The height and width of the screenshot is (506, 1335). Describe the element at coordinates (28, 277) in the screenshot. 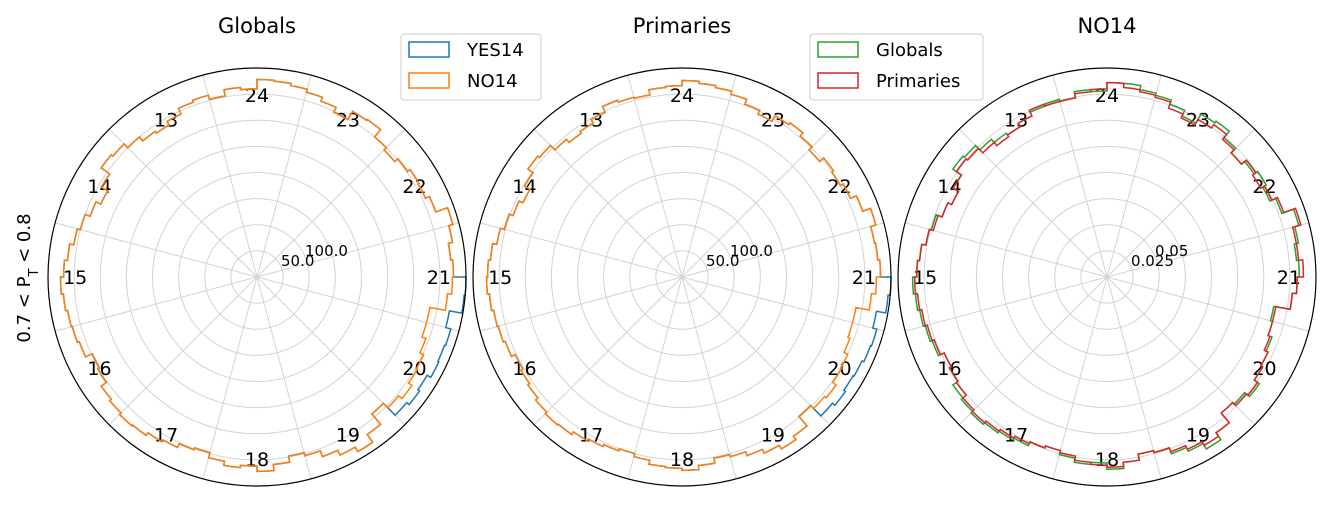

I see `figure-ylabel: 0.7 < PT < 0.8` at that location.